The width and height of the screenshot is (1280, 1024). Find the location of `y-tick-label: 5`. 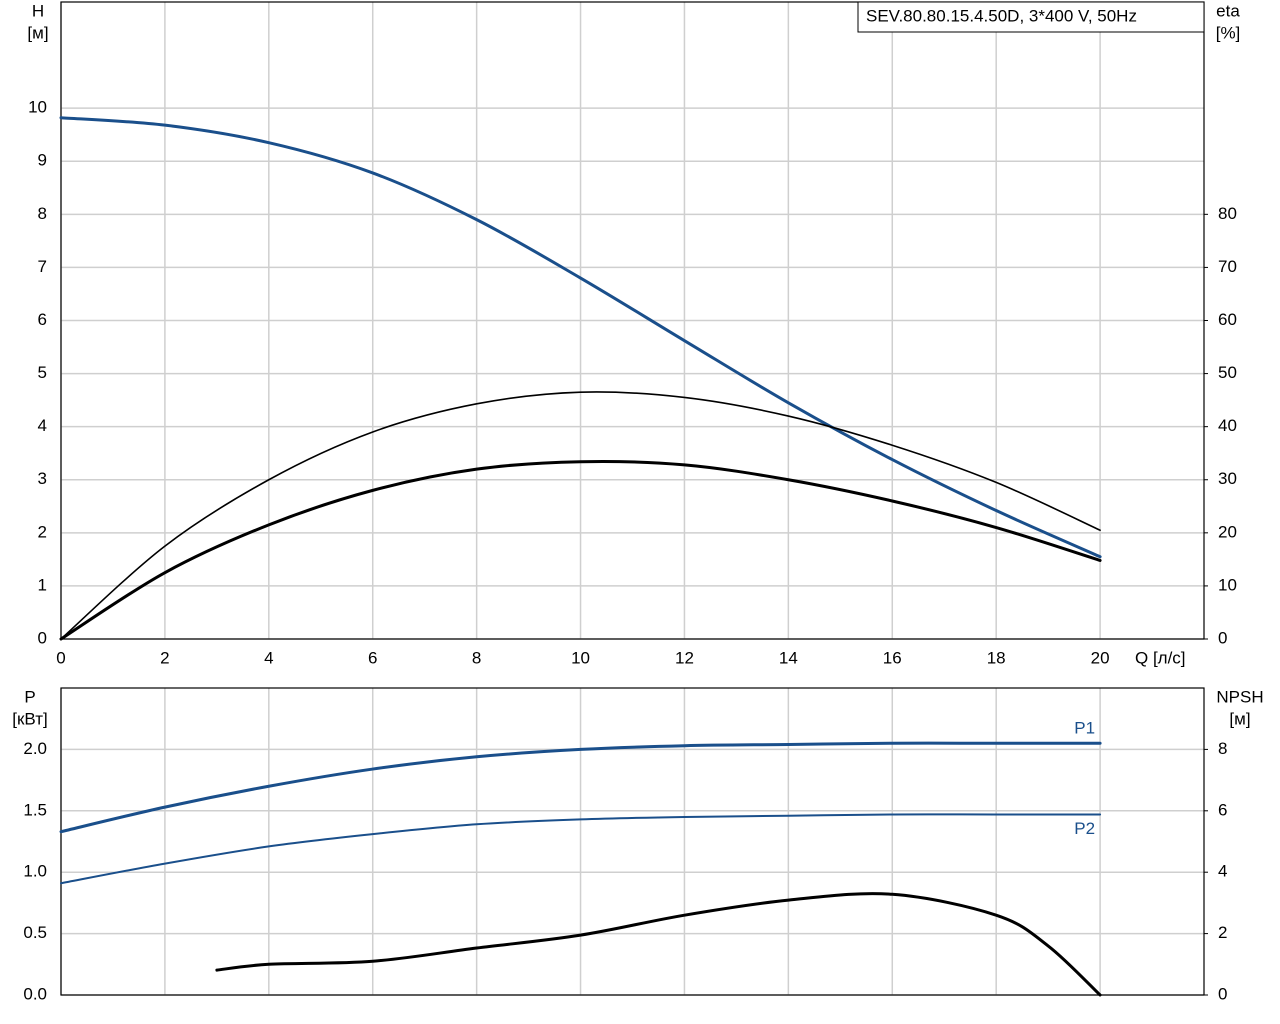

y-tick-label: 5 is located at coordinates (42, 372).